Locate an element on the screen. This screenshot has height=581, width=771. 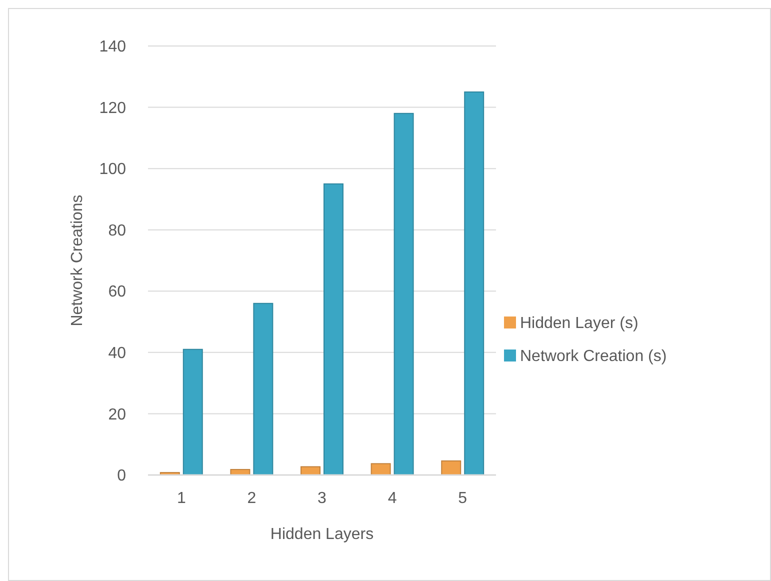
y-tick-label: 80 is located at coordinates (117, 231).